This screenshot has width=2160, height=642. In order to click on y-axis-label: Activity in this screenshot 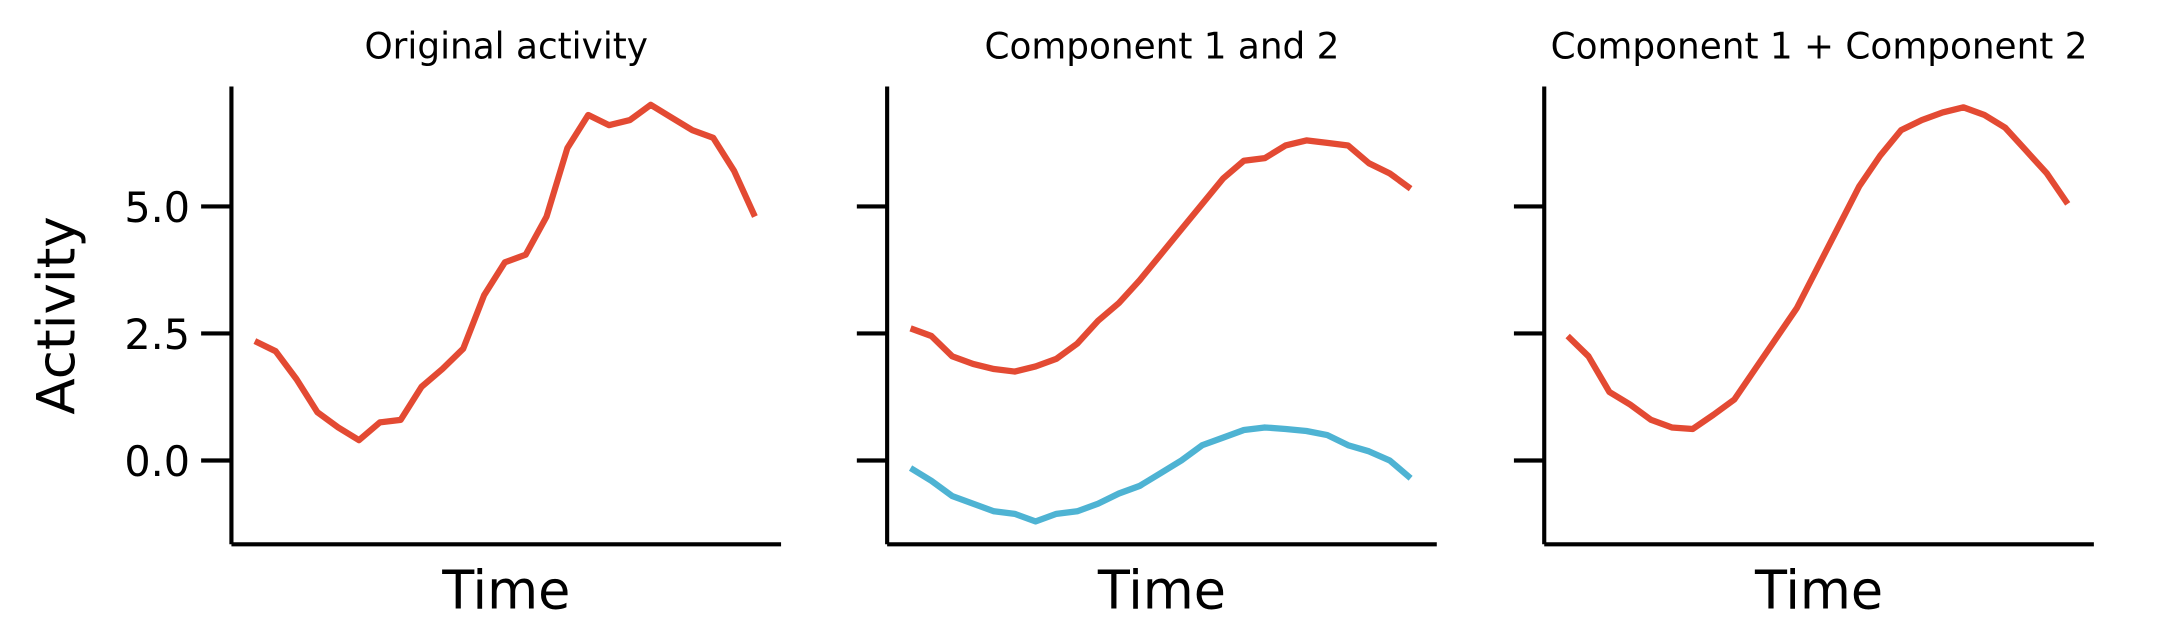, I will do `click(57, 315)`.